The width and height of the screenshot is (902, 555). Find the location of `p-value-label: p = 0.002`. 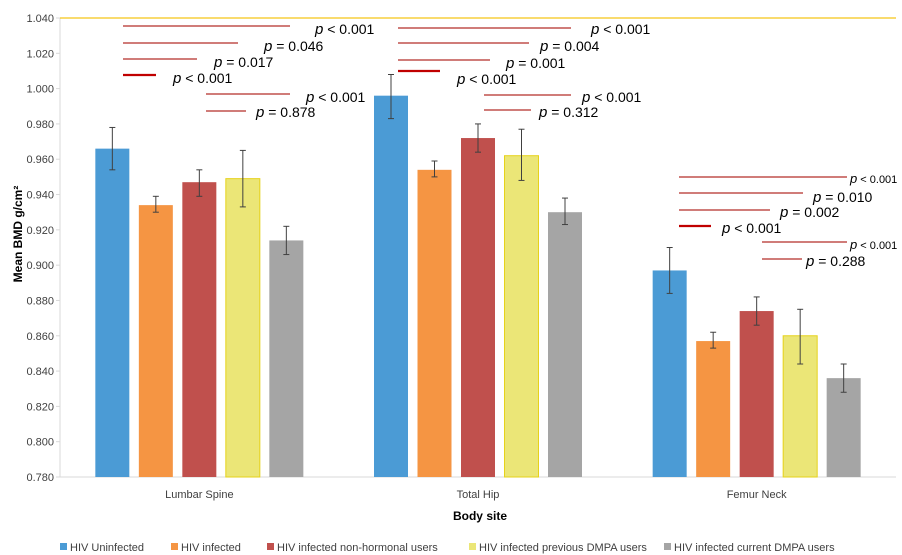

p-value-label: p = 0.002 is located at coordinates (809, 212).